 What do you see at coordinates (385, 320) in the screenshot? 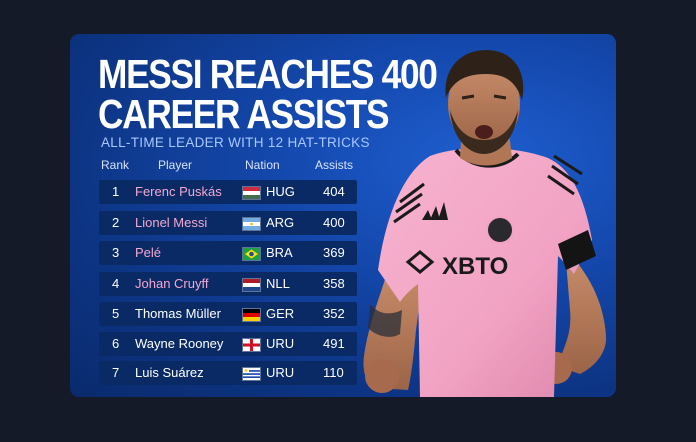
I see `arm-tattoo` at bounding box center [385, 320].